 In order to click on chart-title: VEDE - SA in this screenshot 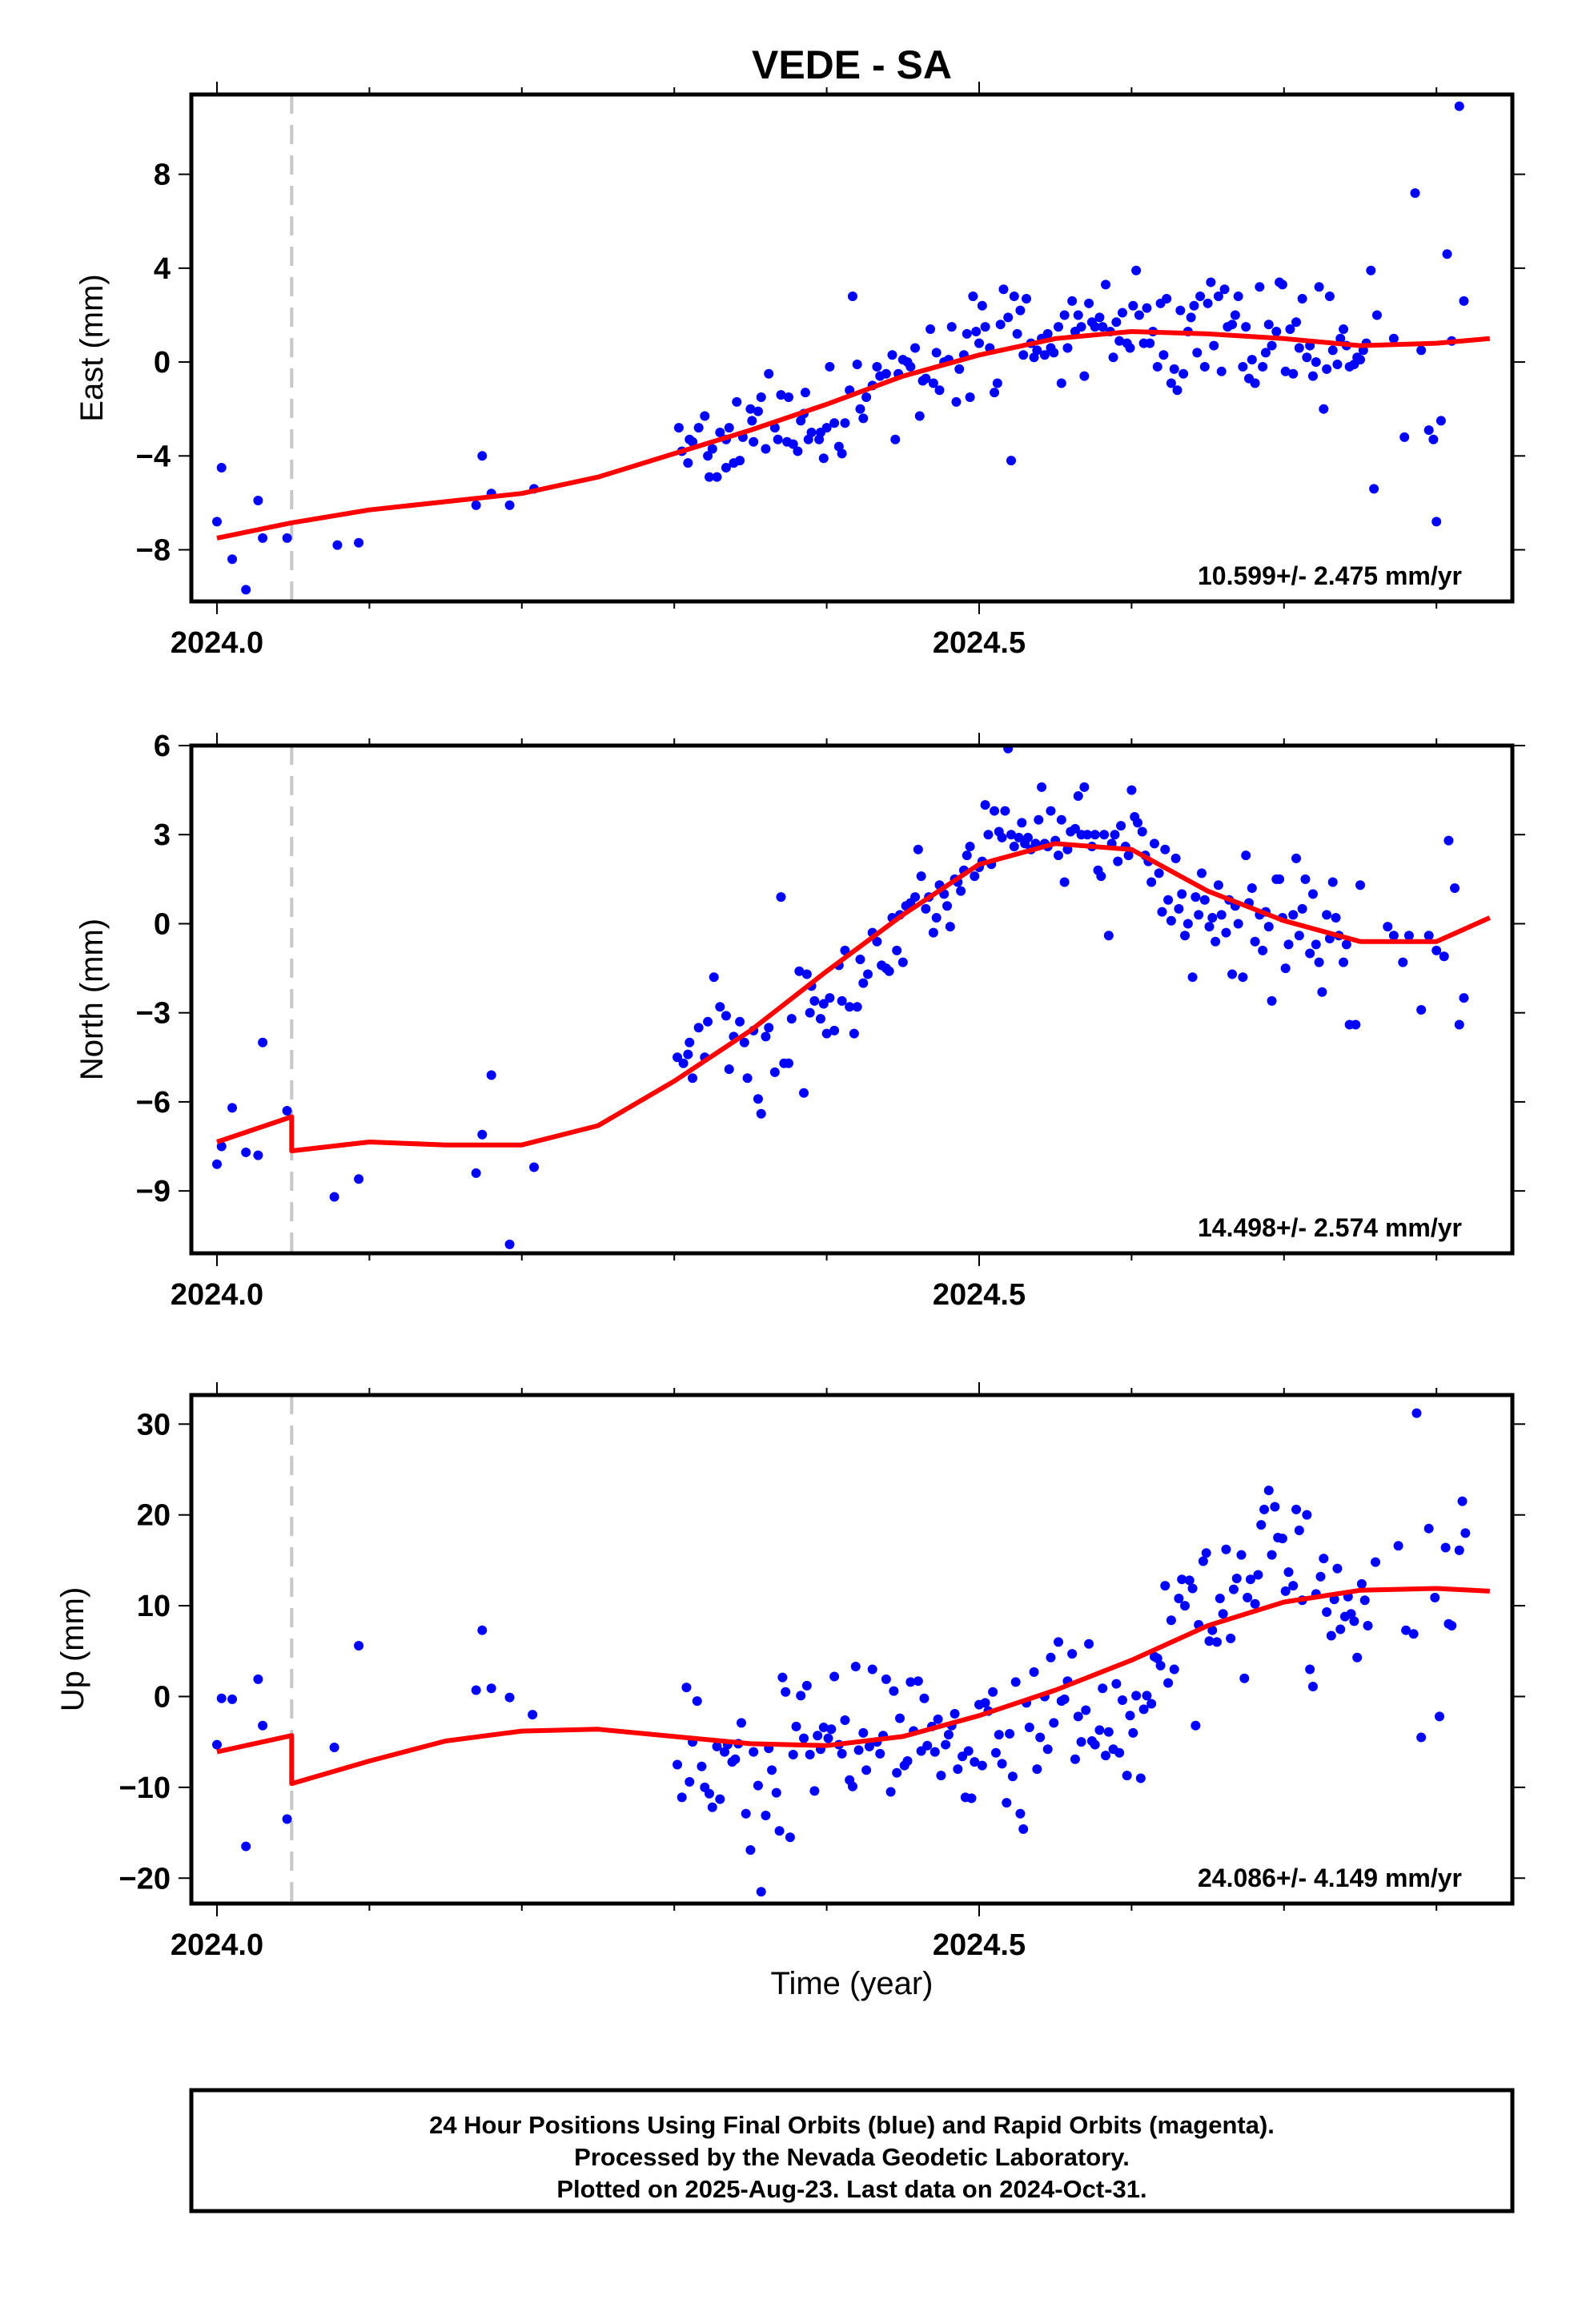, I will do `click(852, 64)`.